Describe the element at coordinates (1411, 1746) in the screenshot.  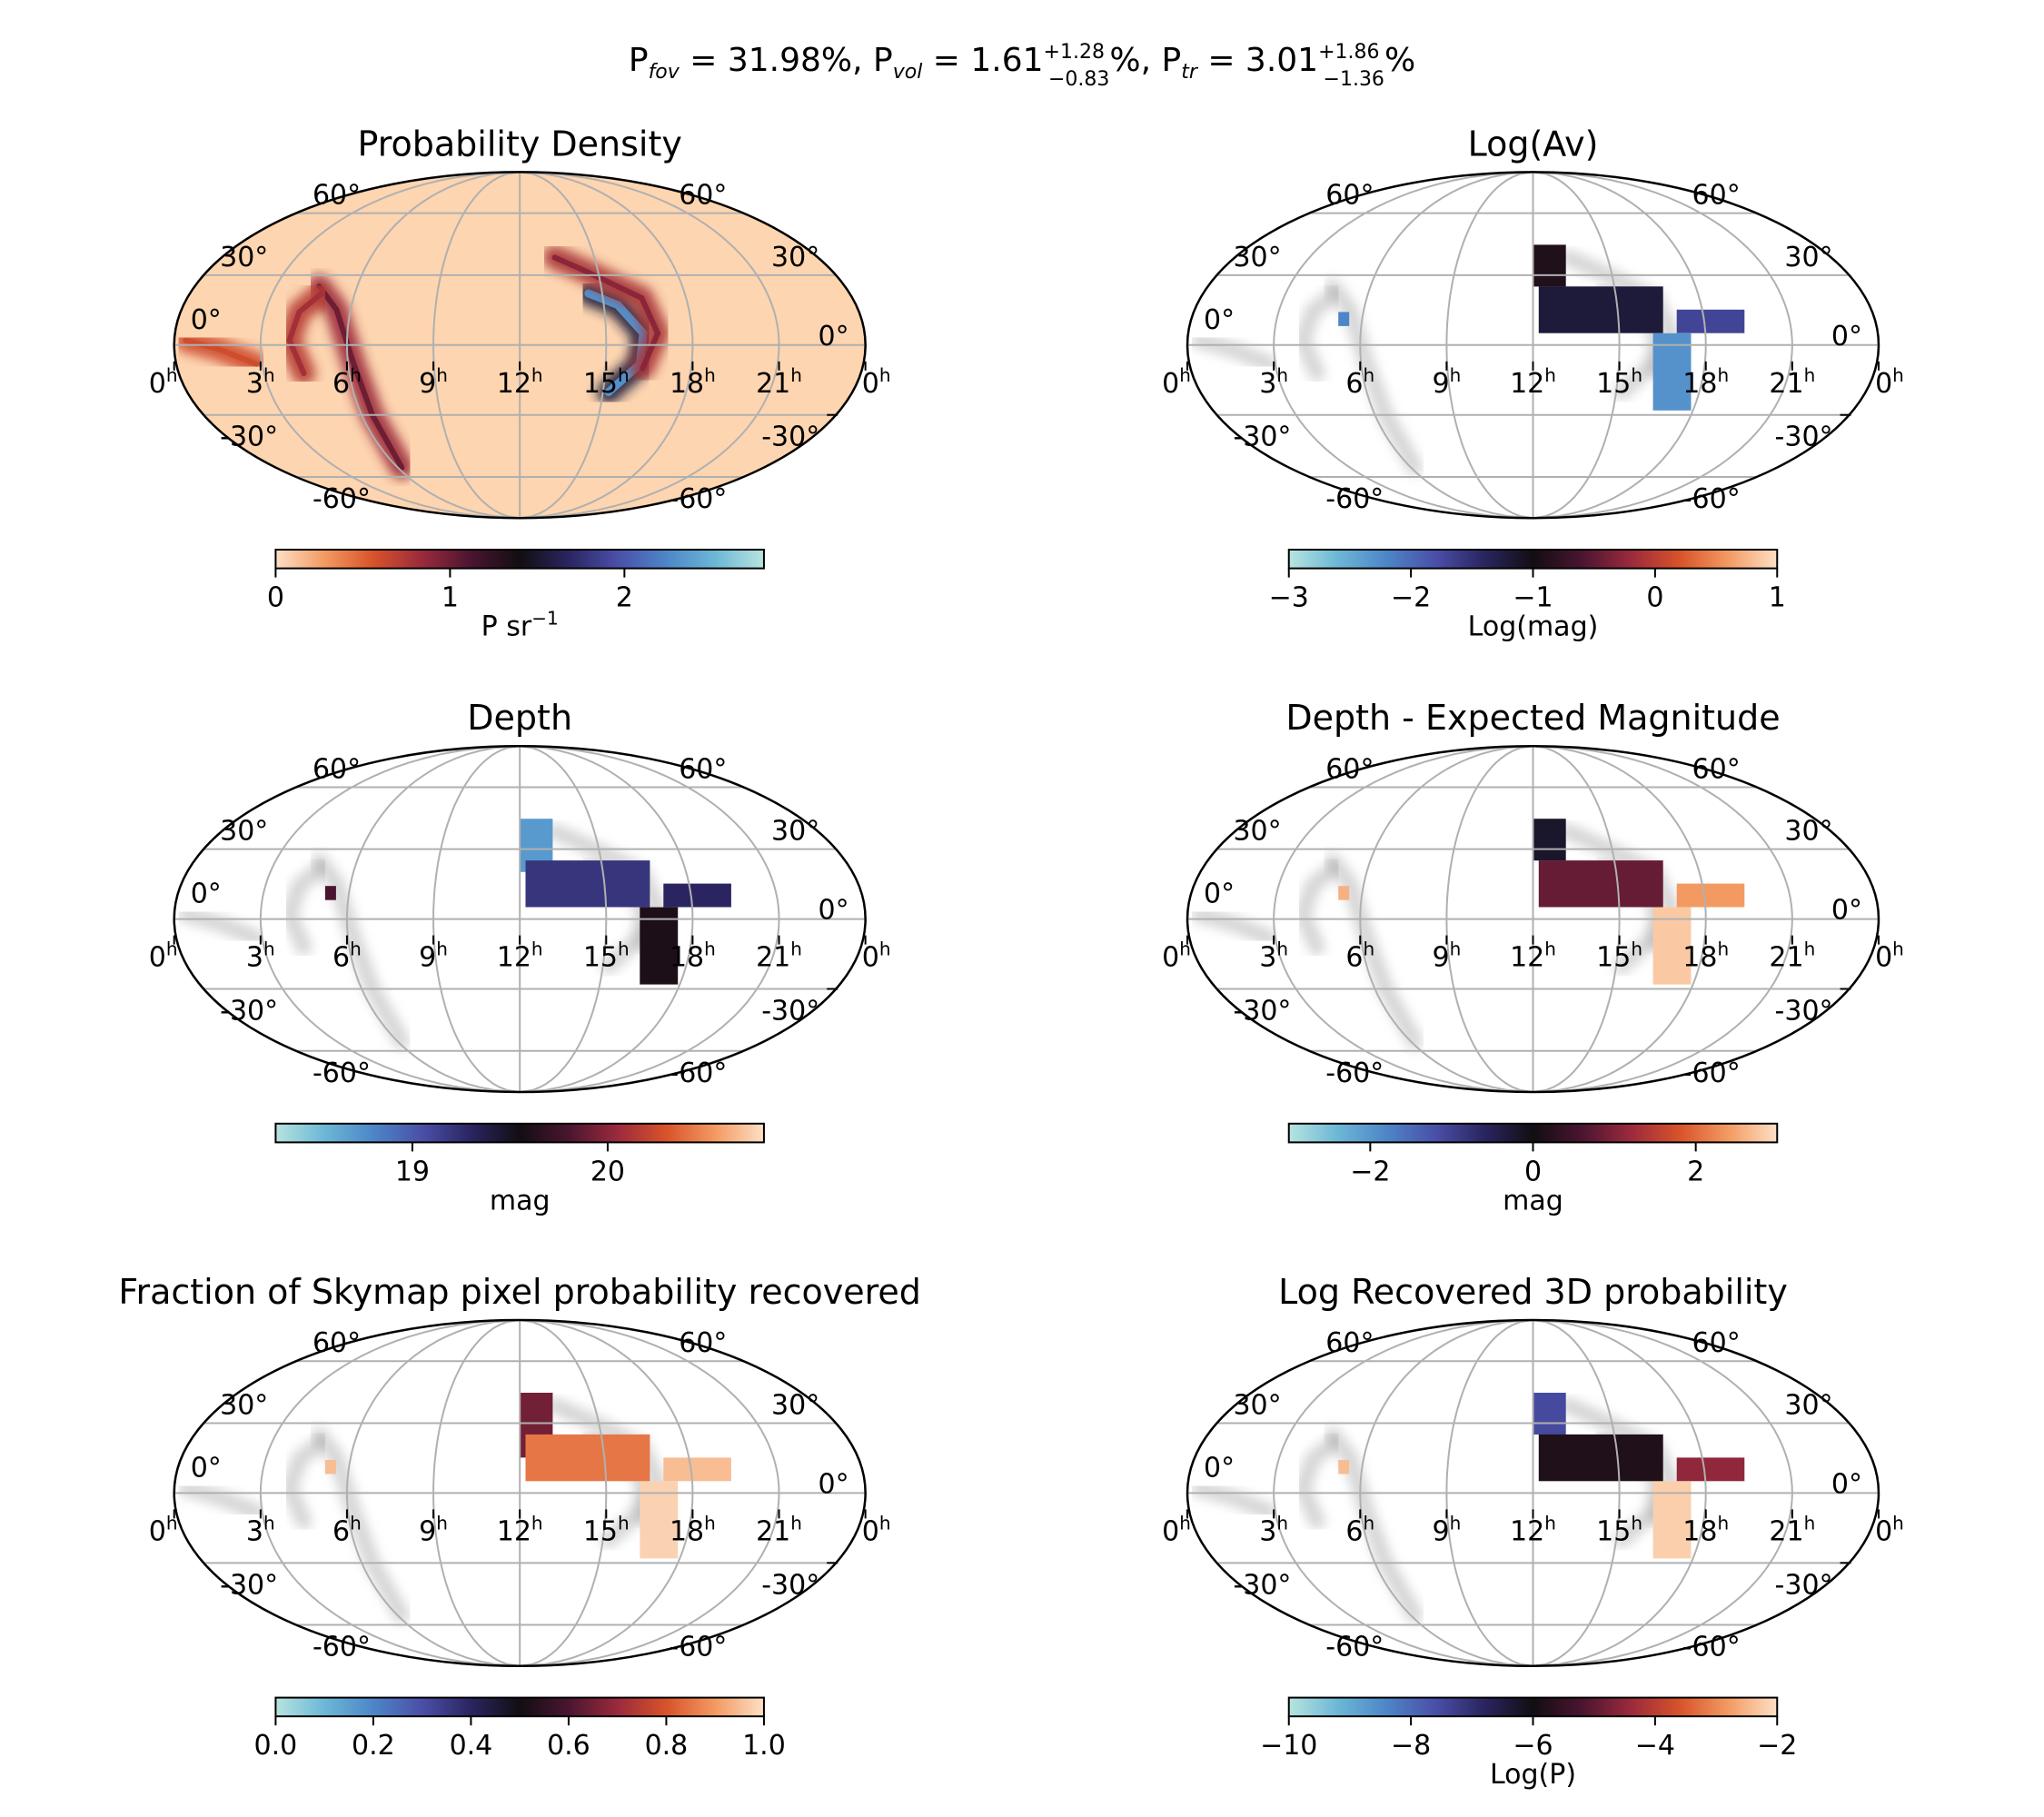
I see `colorbar-tick-label: −8` at that location.